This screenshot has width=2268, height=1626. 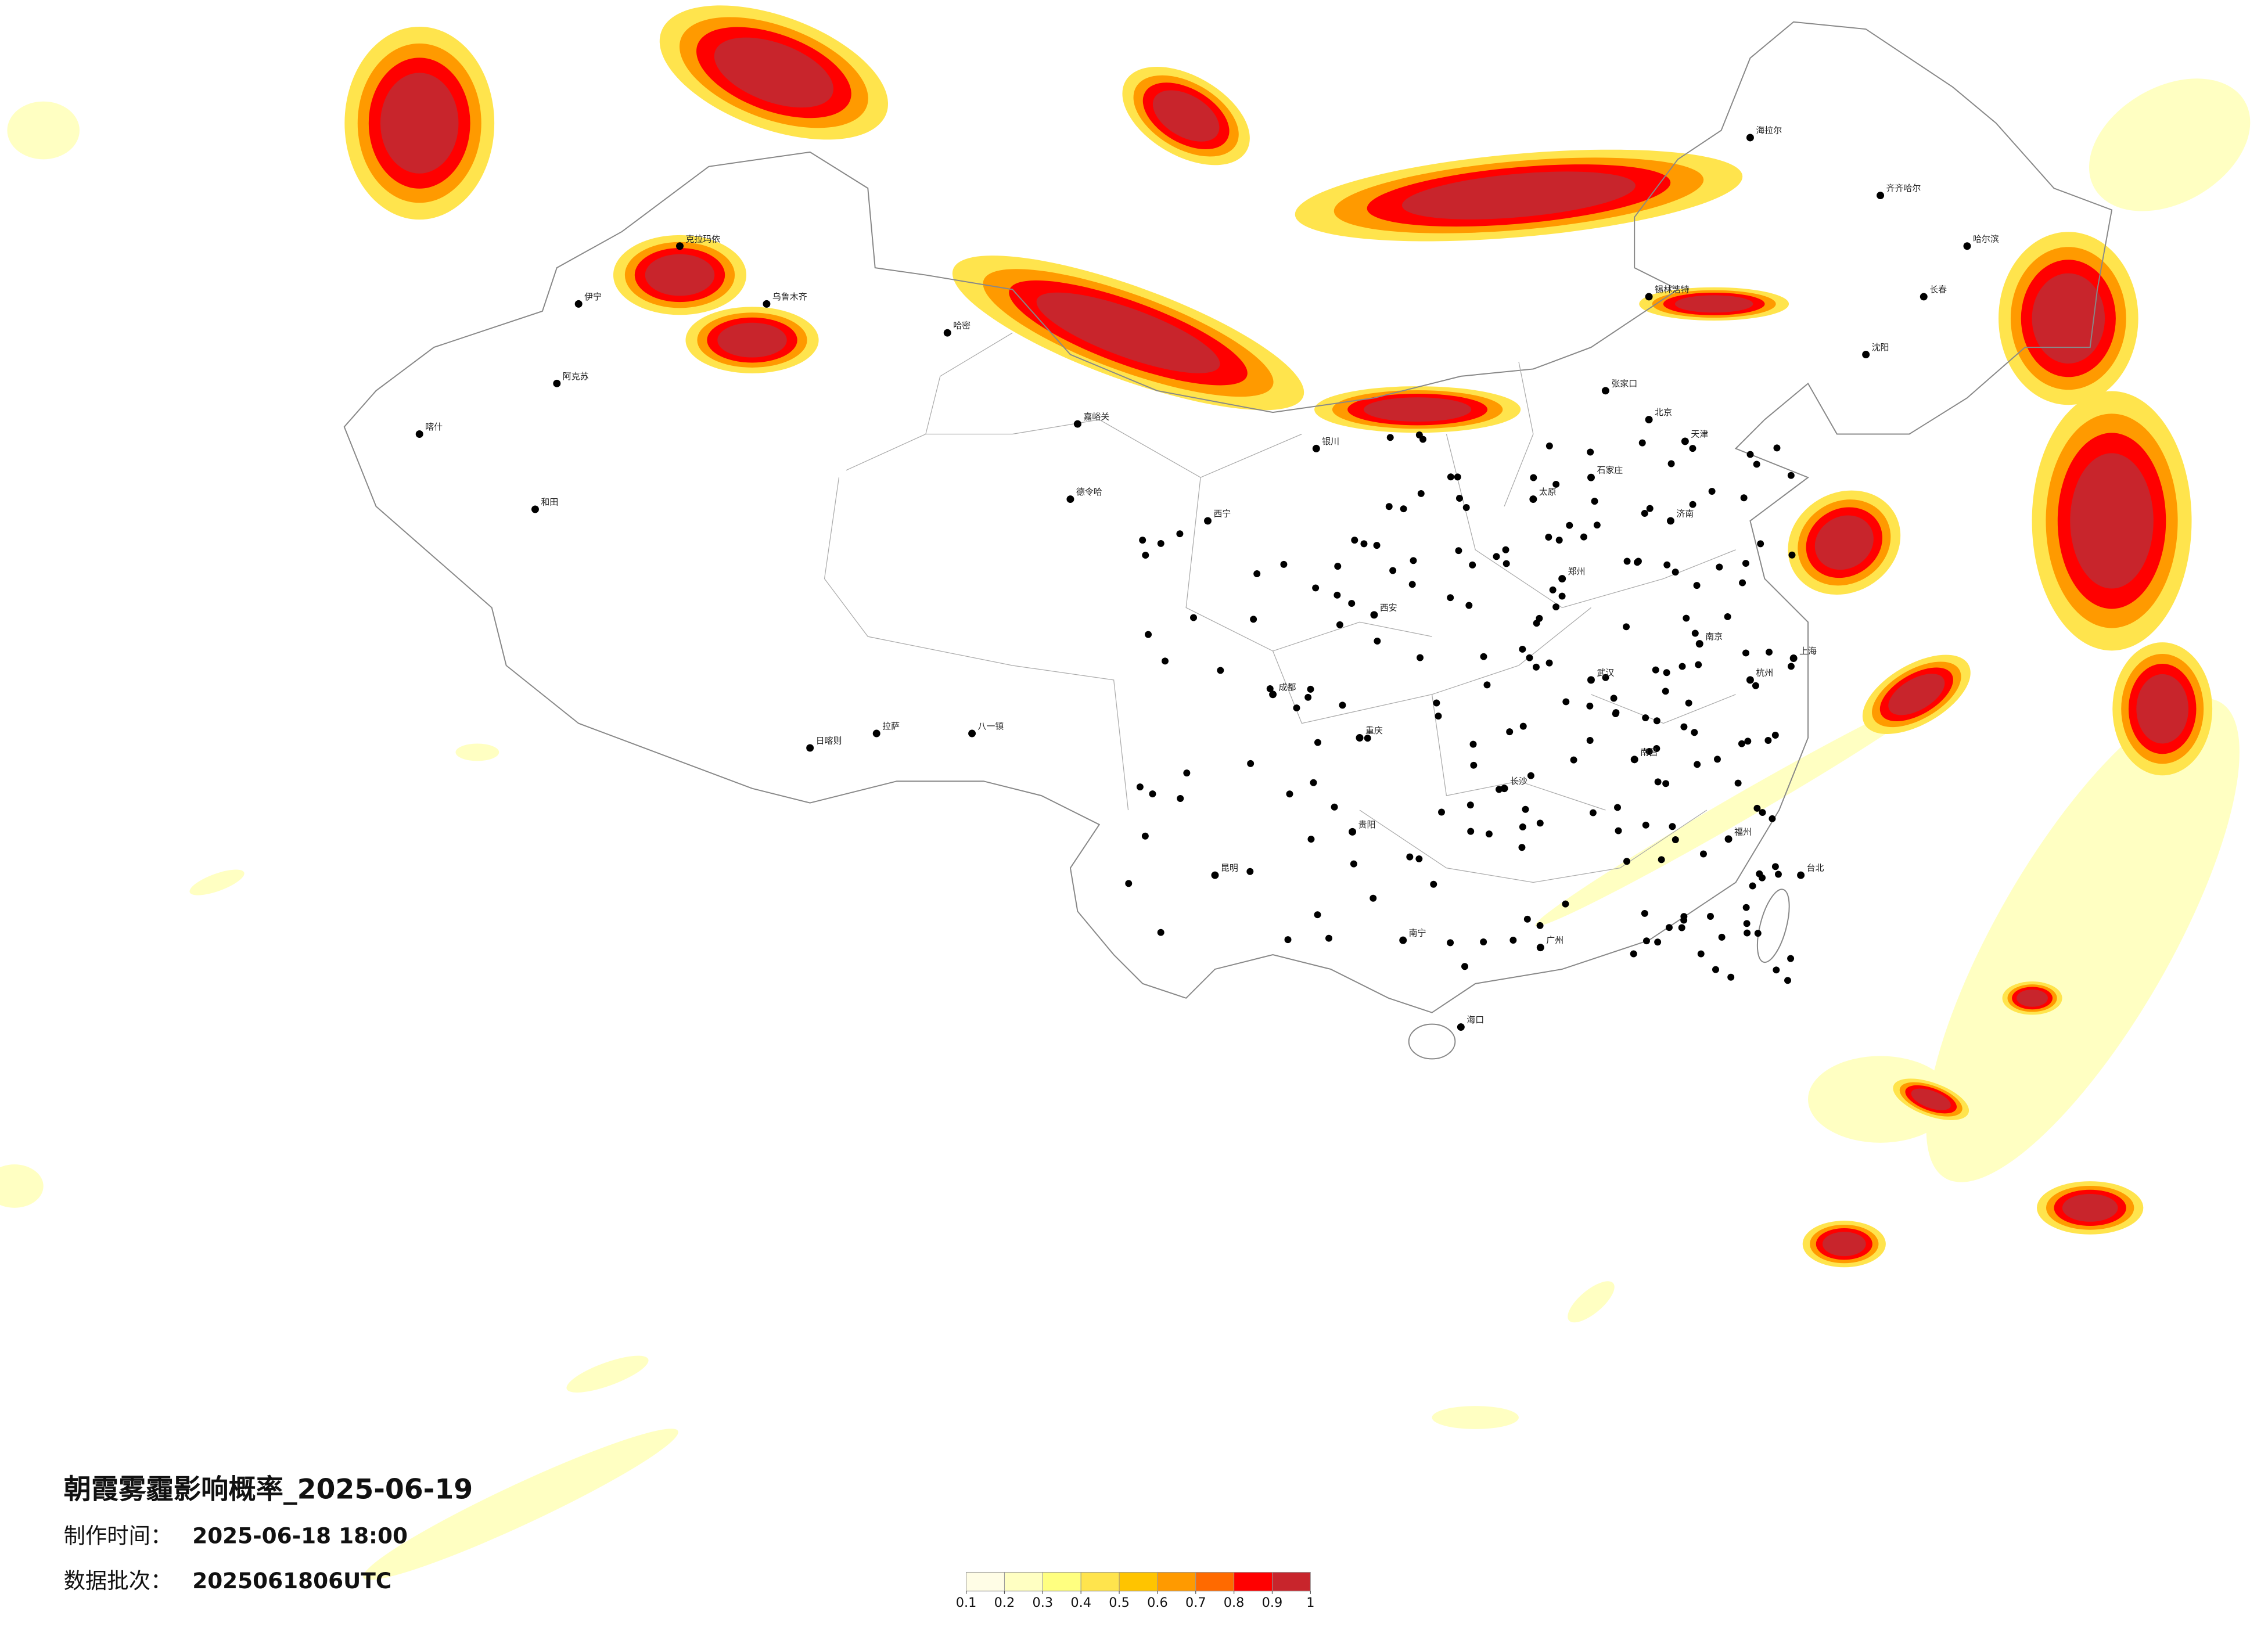 What do you see at coordinates (1417, 933) in the screenshot?
I see `city-label: 南宁` at bounding box center [1417, 933].